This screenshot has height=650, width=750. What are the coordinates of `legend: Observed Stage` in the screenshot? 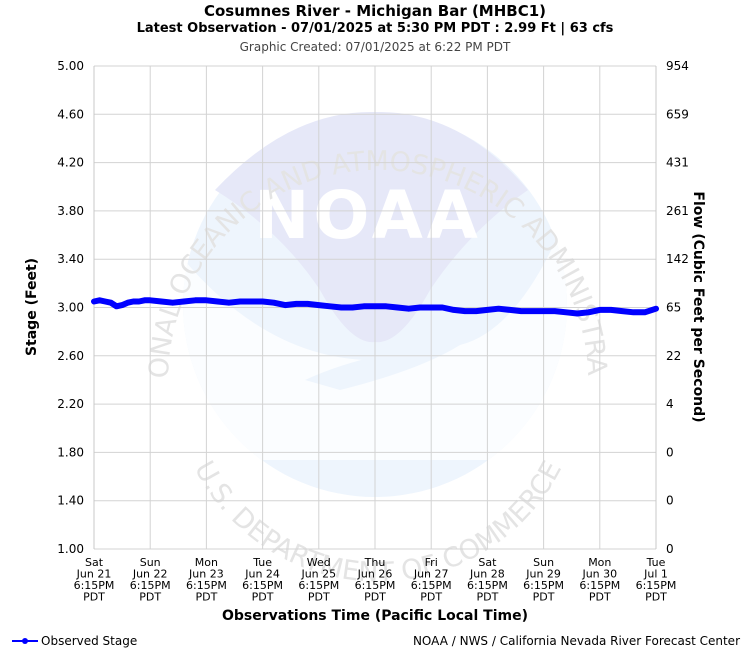 It's located at (74, 641).